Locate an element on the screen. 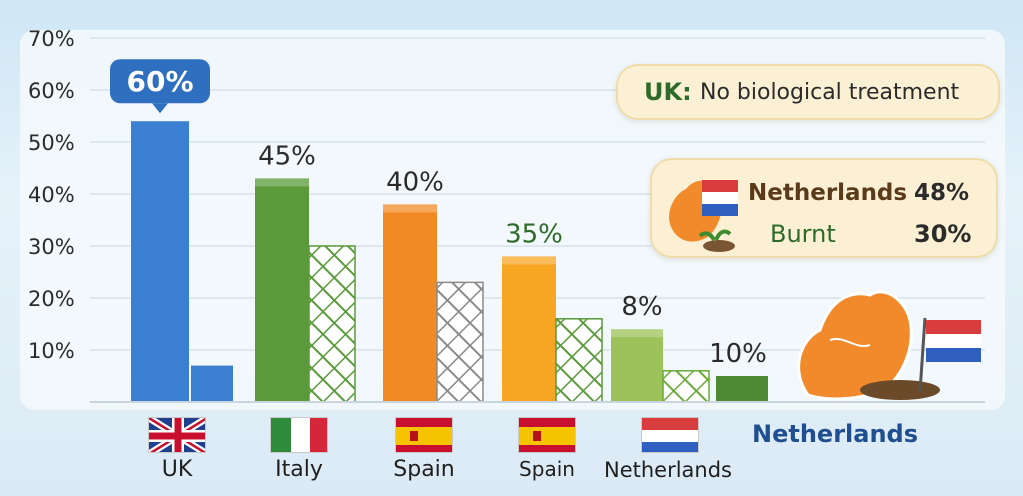  y-tick-label: 30% is located at coordinates (51, 247).